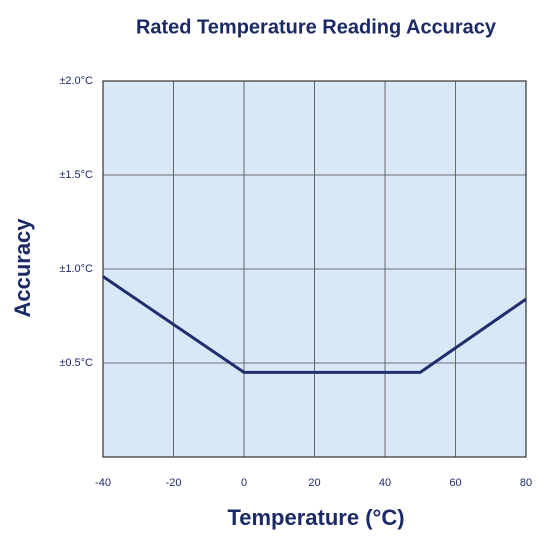  Describe the element at coordinates (76, 175) in the screenshot. I see `y-tick-label: ±1.5°C` at that location.